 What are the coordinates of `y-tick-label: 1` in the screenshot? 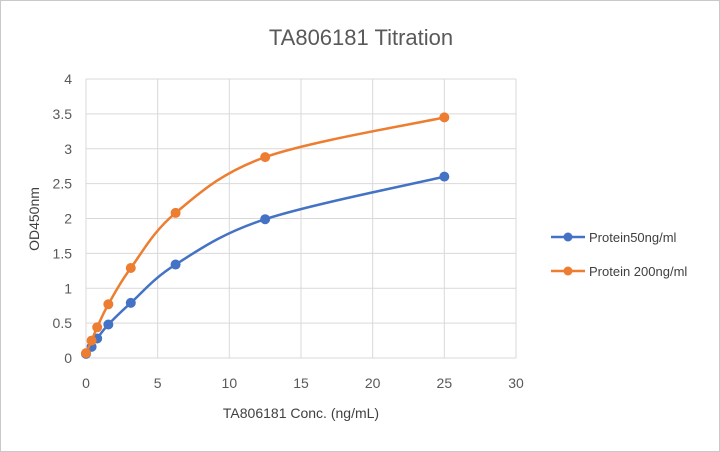 It's located at (68, 288).